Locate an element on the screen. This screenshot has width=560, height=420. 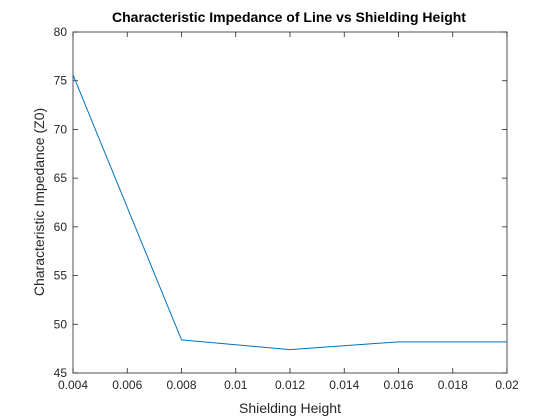
y-tick-label: 70 is located at coordinates (61, 129).